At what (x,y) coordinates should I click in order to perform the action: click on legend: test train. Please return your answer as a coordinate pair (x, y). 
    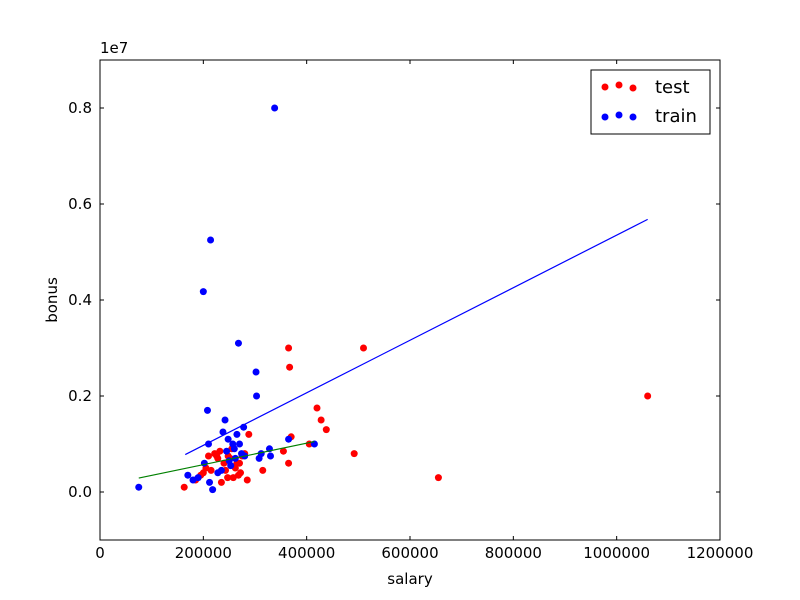
    Looking at the image, I should click on (650, 102).